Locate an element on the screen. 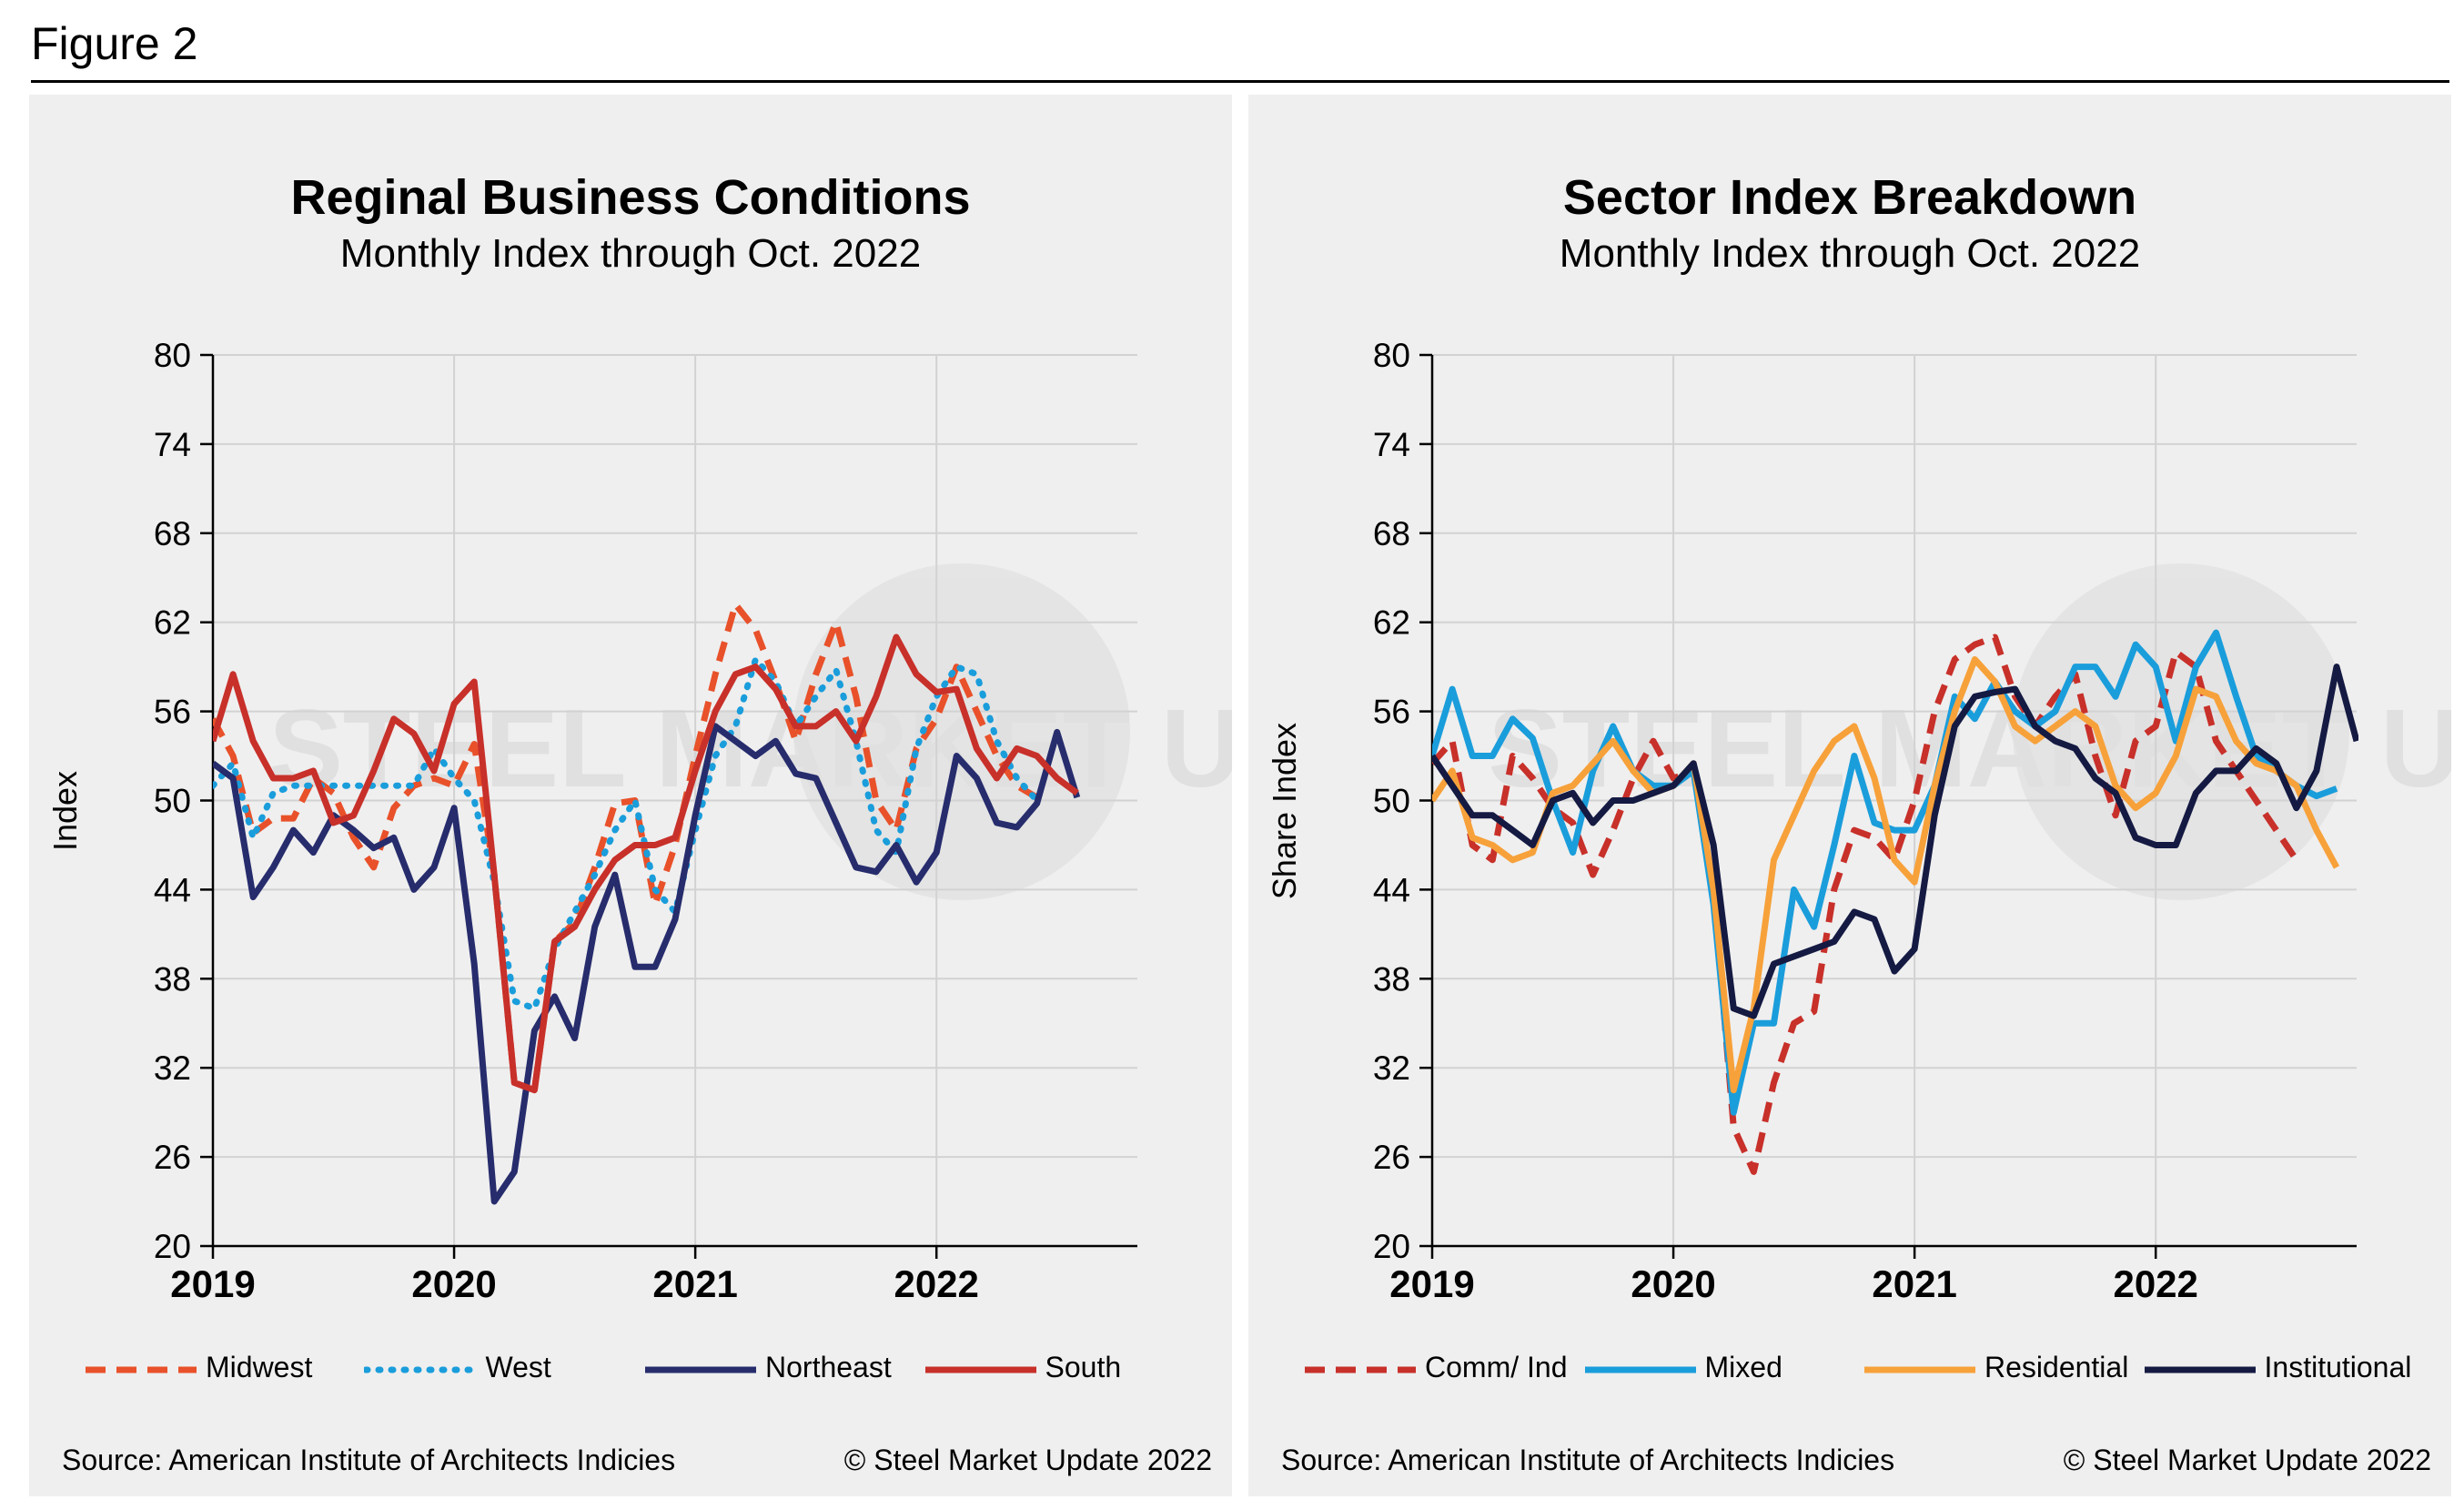 The image size is (2464, 1510). legend-item-residential: Residential is located at coordinates (2003, 1370).